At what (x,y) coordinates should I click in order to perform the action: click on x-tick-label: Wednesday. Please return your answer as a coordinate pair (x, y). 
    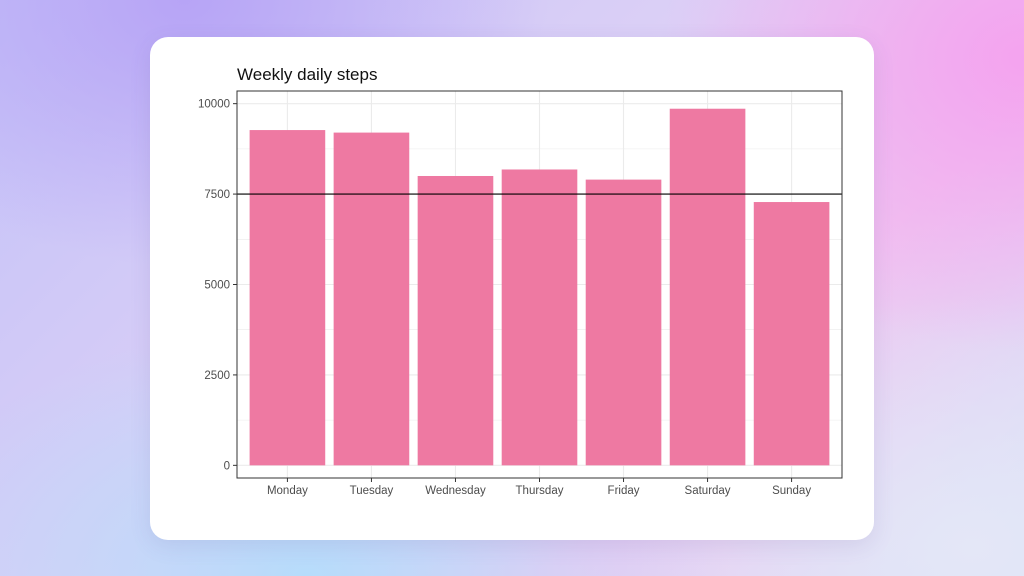
    Looking at the image, I should click on (455, 491).